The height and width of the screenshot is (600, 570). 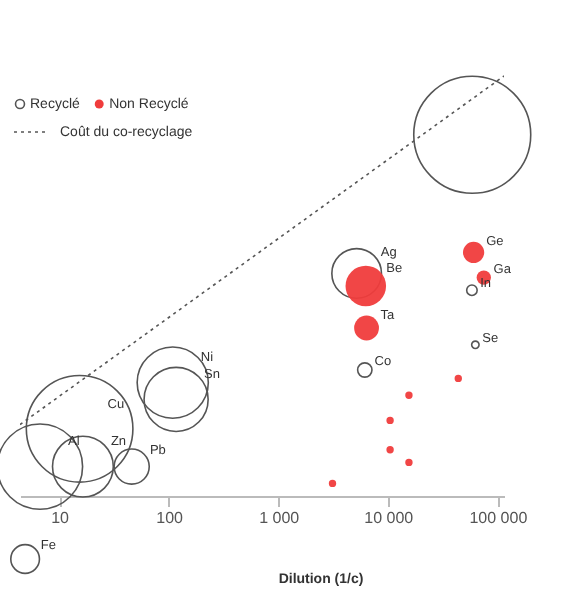 I want to click on x-tick-label: 100 000, so click(x=499, y=518).